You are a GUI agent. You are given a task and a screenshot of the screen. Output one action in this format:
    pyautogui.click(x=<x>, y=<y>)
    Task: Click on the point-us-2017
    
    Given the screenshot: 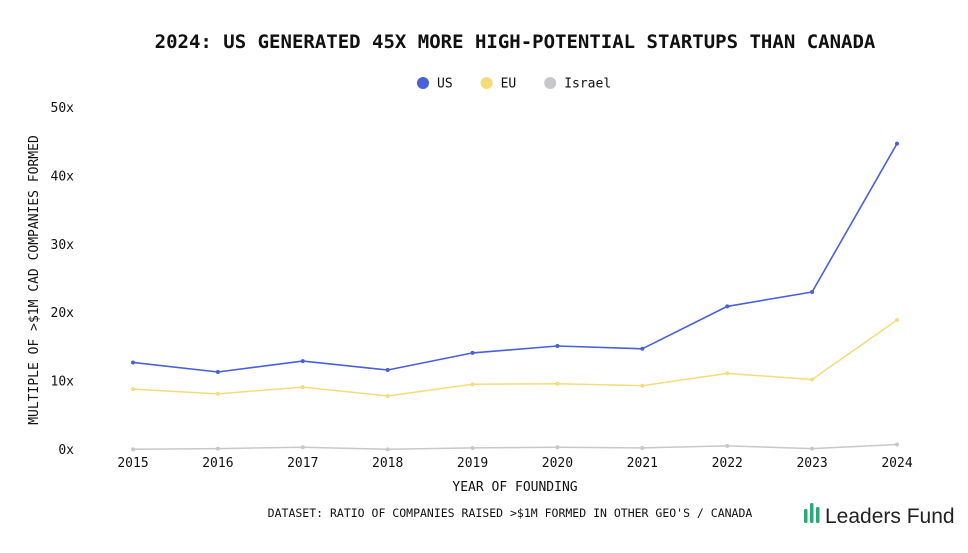 What is the action you would take?
    pyautogui.click(x=302, y=361)
    